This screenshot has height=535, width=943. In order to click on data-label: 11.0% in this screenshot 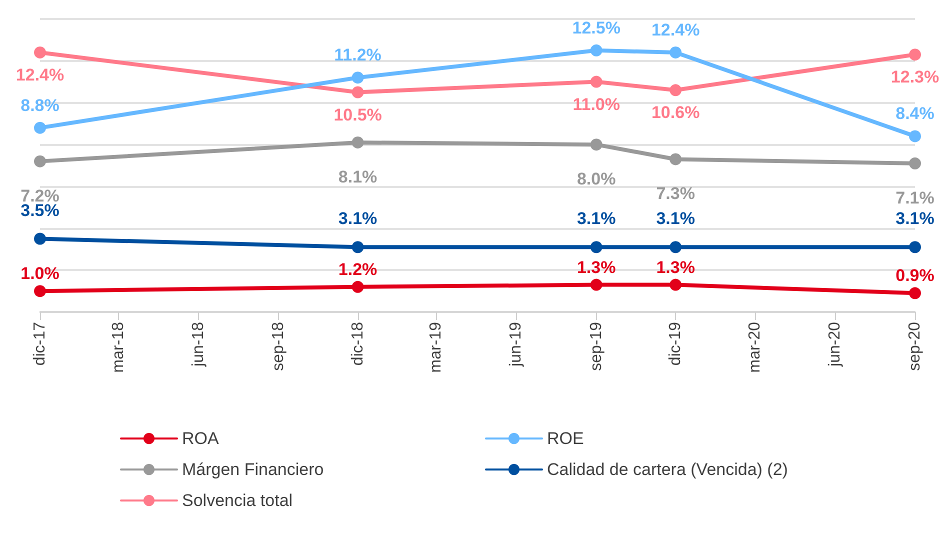, I will do `click(596, 104)`.